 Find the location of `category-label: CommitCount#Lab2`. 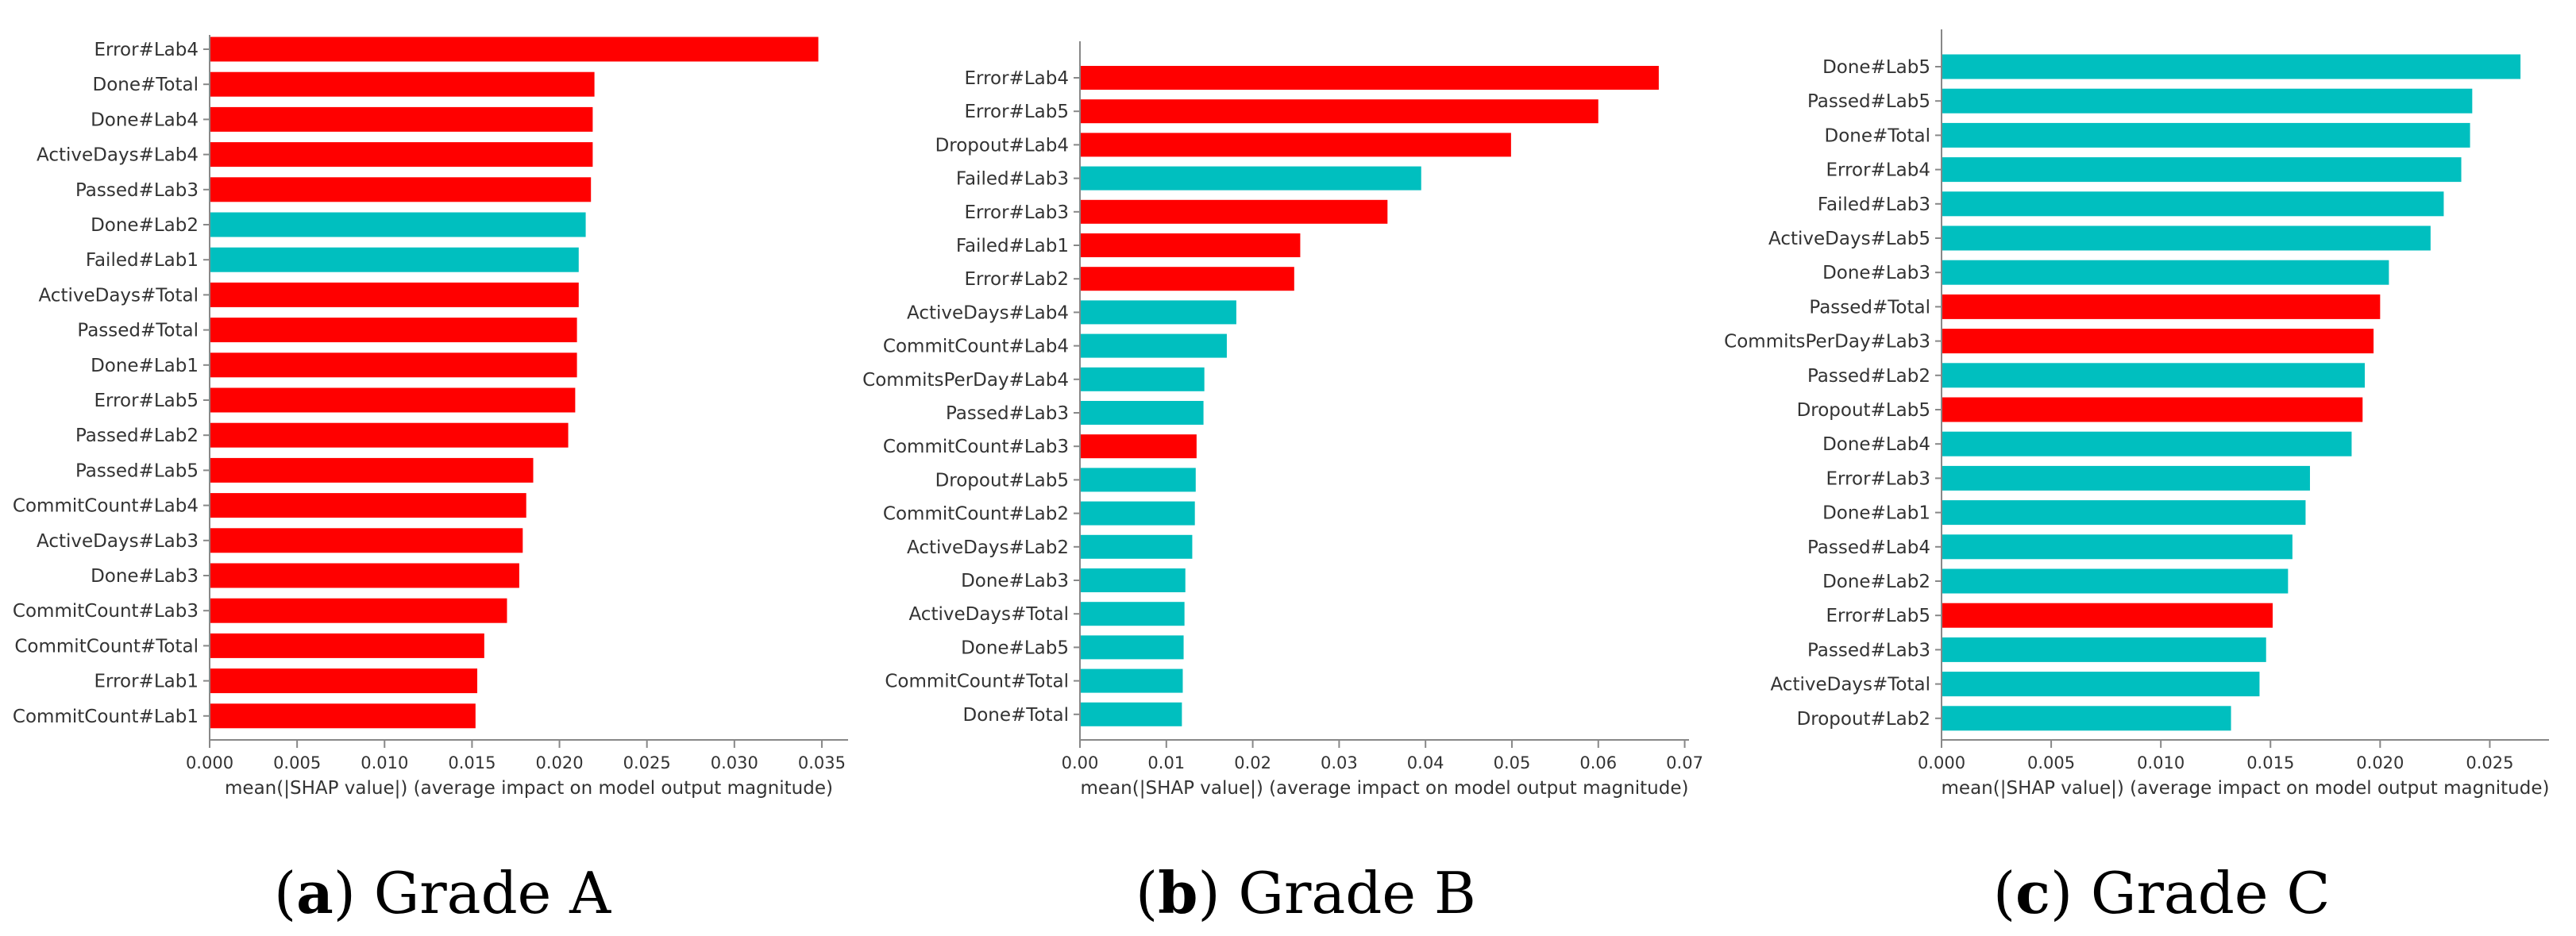

category-label: CommitCount#Lab2 is located at coordinates (976, 514).